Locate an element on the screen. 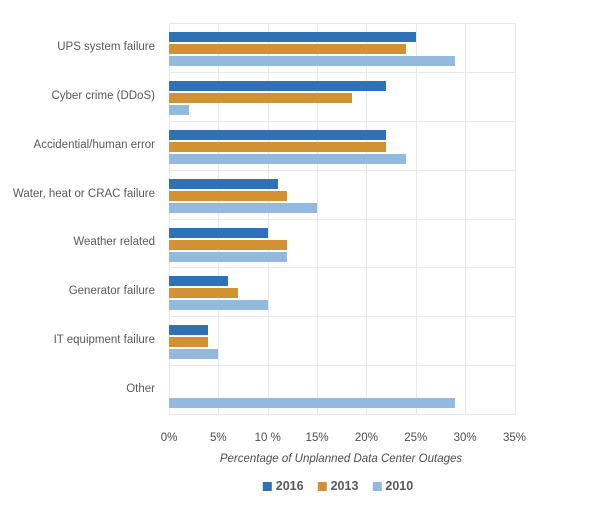 The height and width of the screenshot is (516, 609). x-tick-label: 20% is located at coordinates (366, 438).